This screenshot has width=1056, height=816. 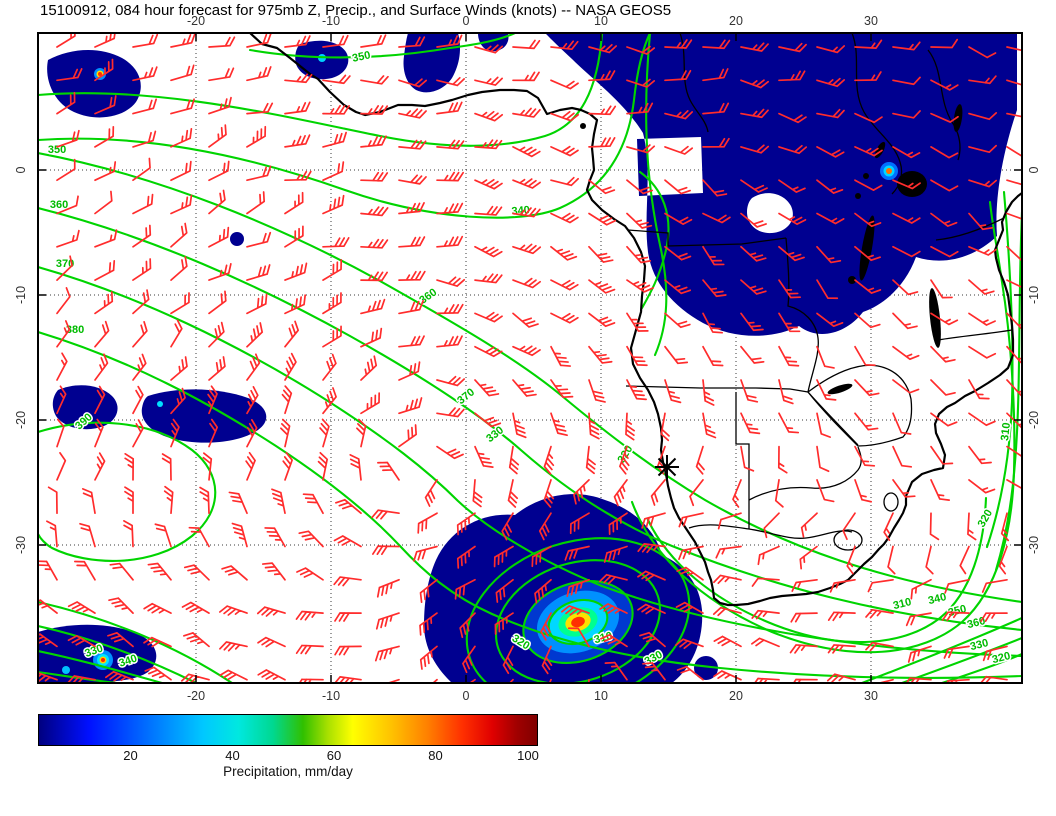 What do you see at coordinates (706, 668) in the screenshot?
I see `precip-blob` at bounding box center [706, 668].